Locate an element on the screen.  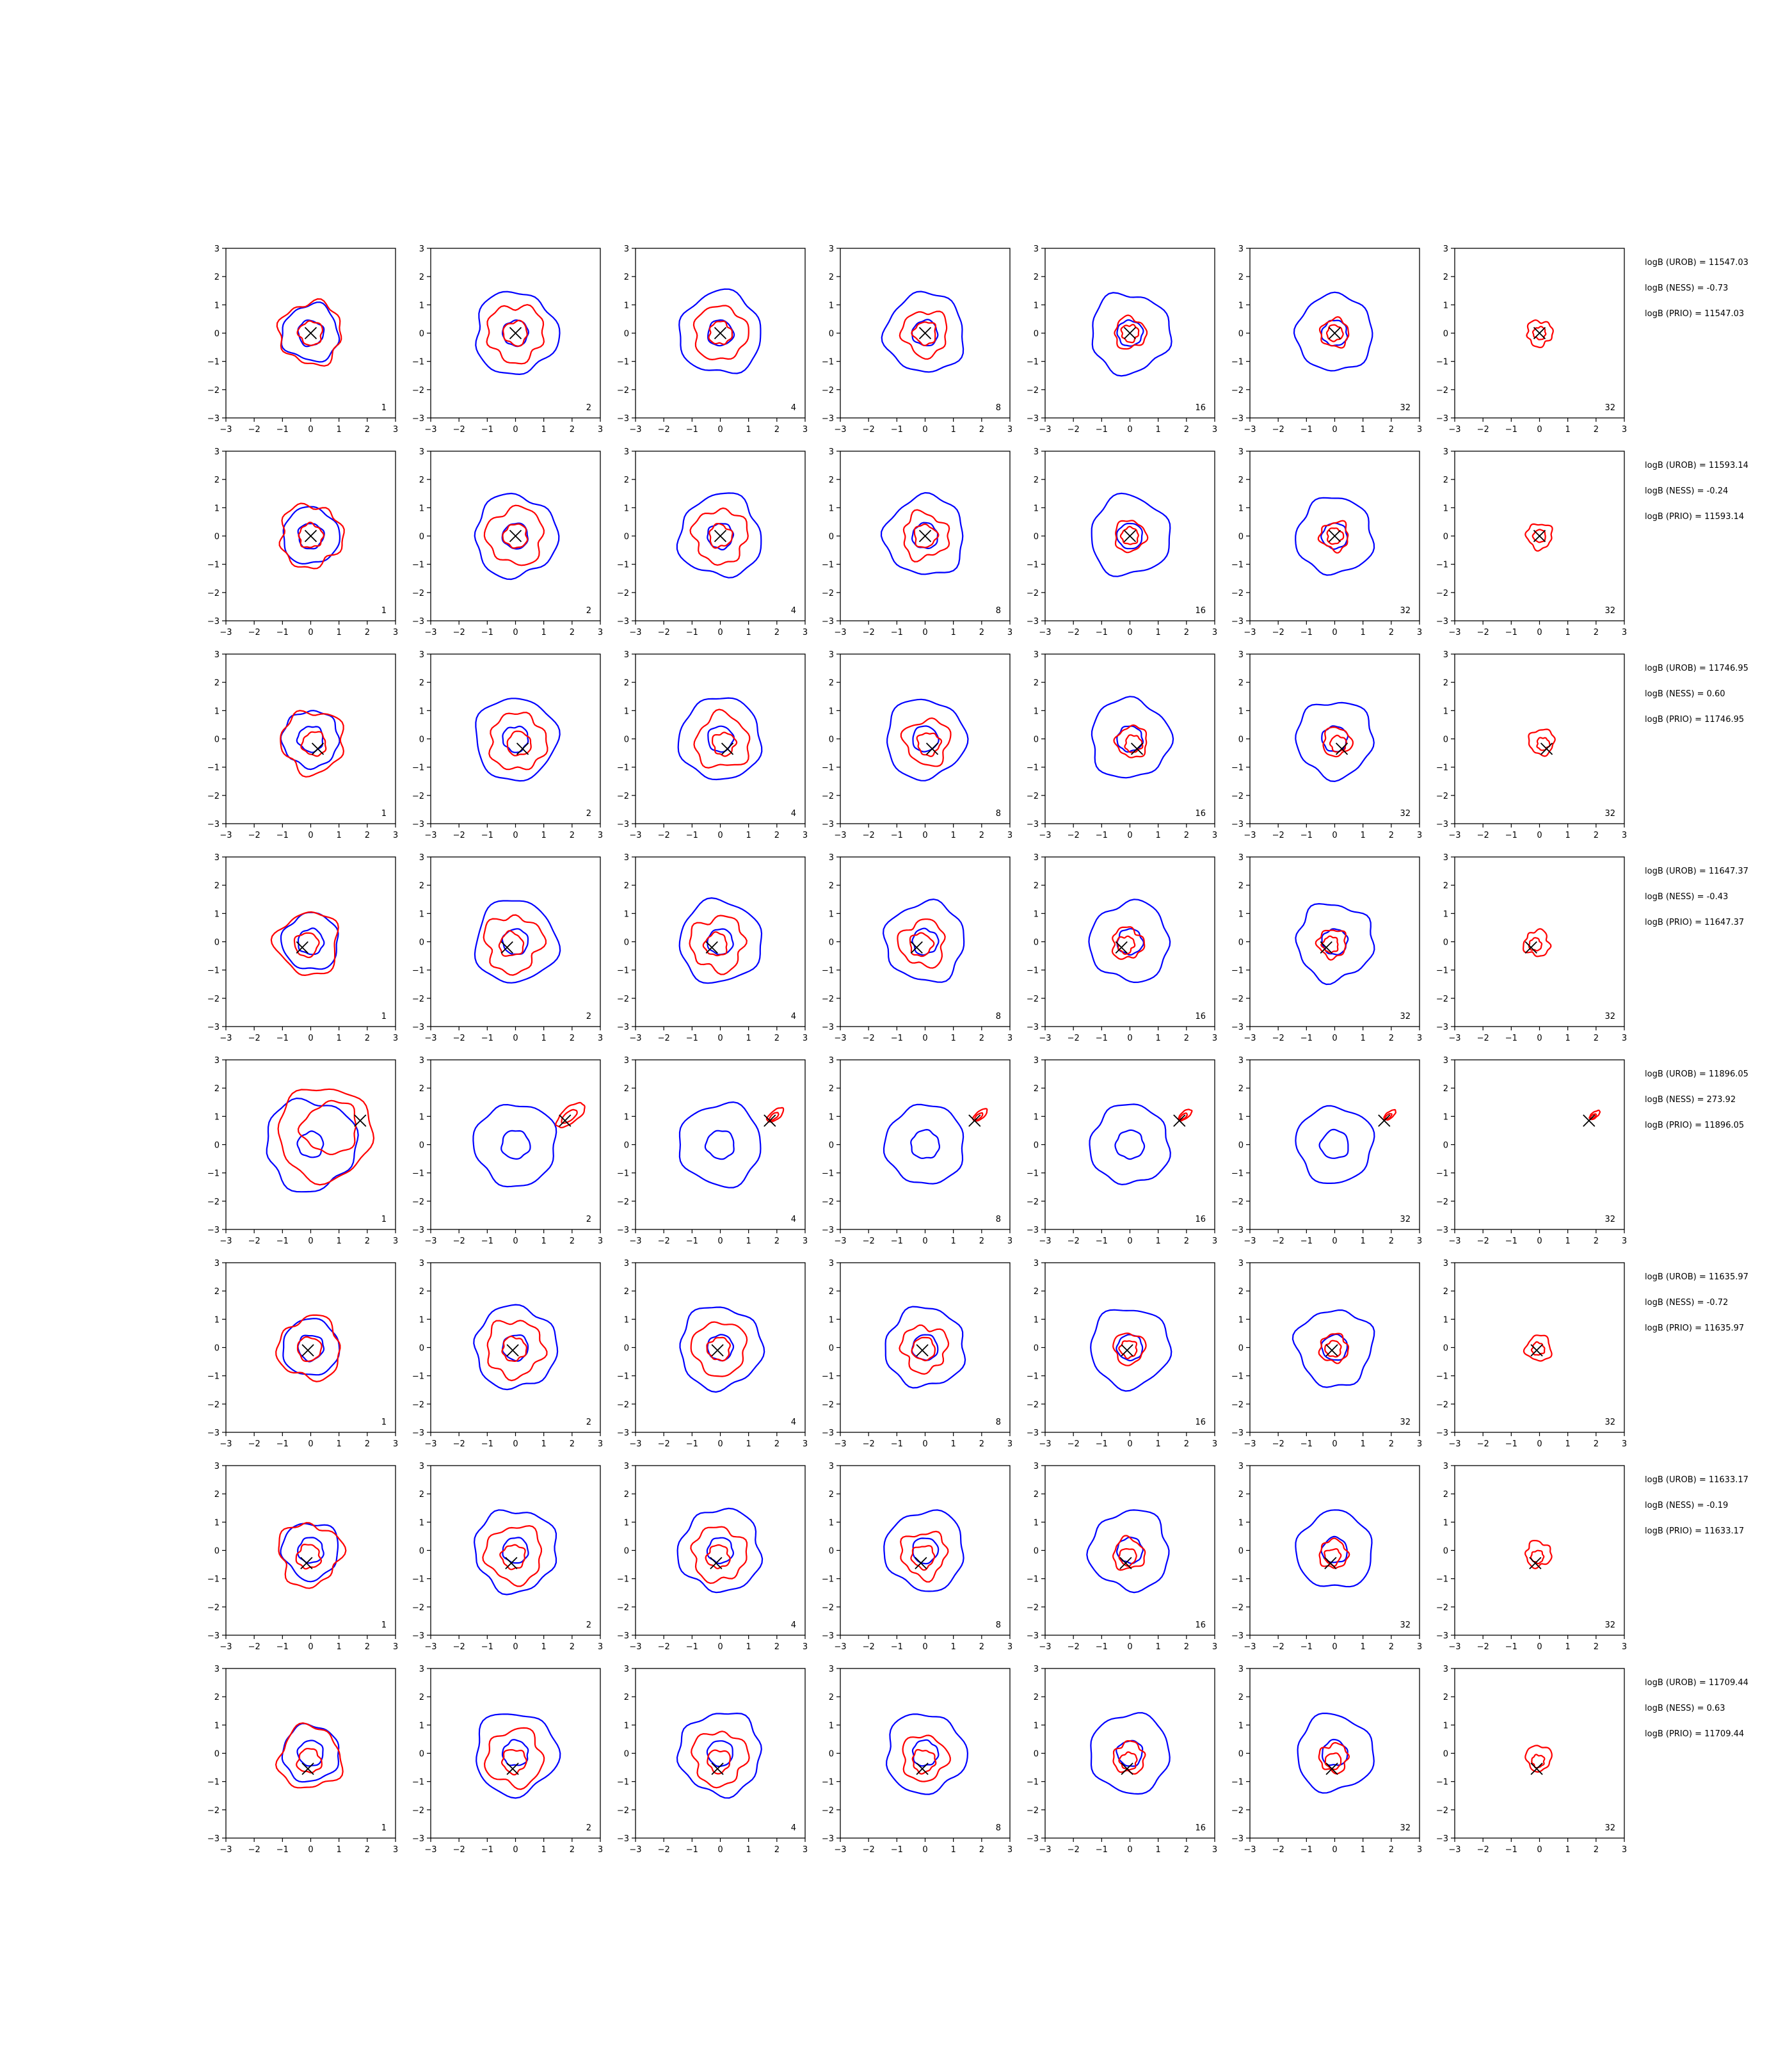
panel-count-label: 32 is located at coordinates (1609, 1422).